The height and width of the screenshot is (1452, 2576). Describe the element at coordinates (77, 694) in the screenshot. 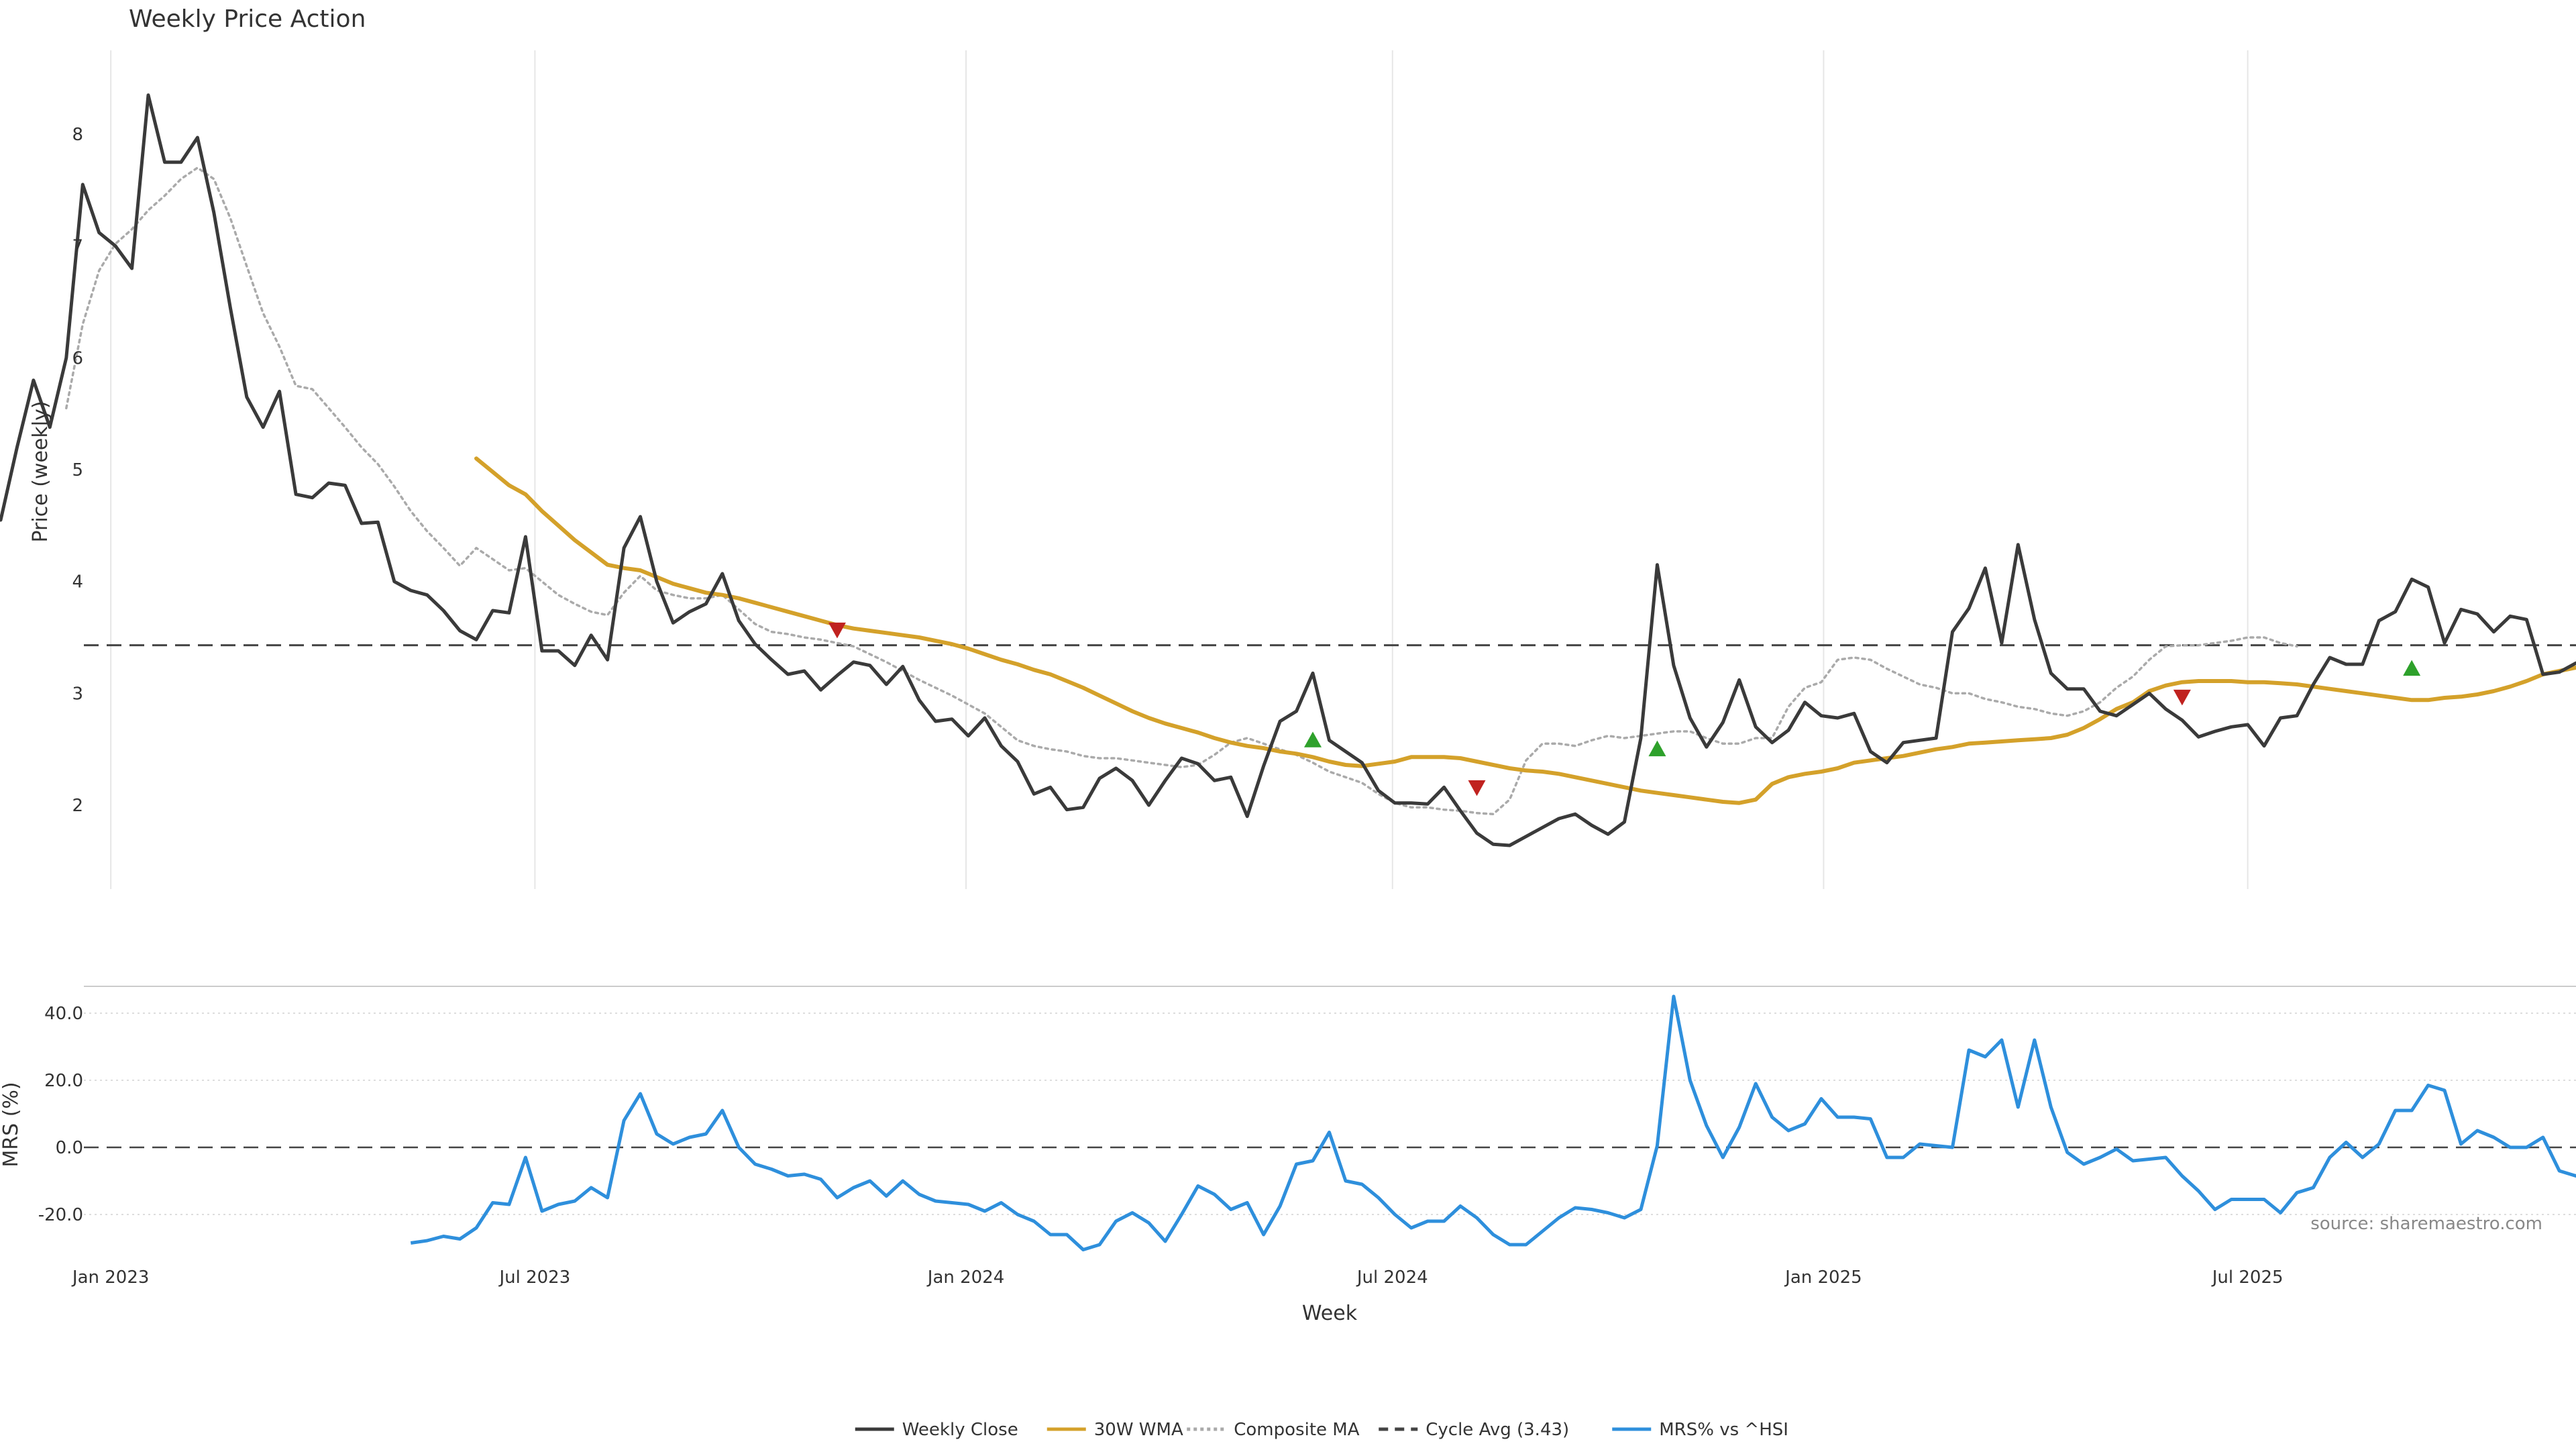

I see `price-y-tick-label: 3` at that location.